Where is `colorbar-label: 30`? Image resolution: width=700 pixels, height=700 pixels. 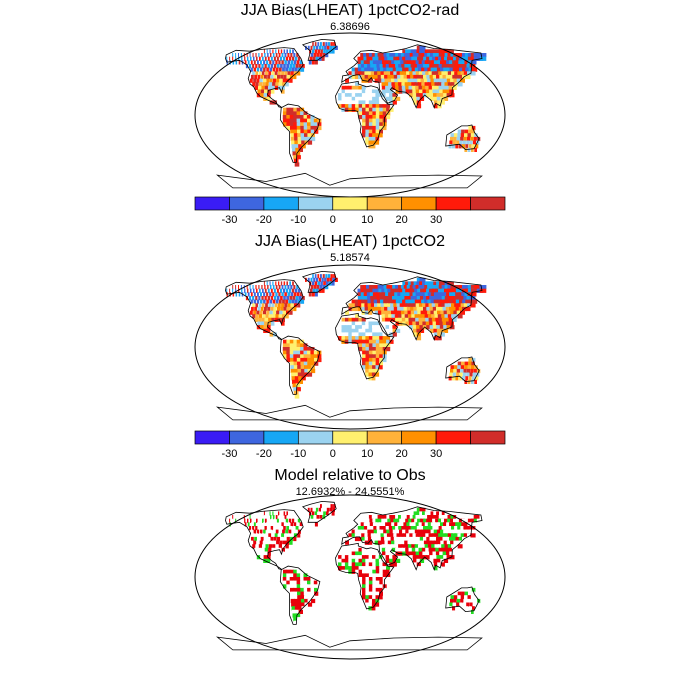 colorbar-label: 30 is located at coordinates (436, 220).